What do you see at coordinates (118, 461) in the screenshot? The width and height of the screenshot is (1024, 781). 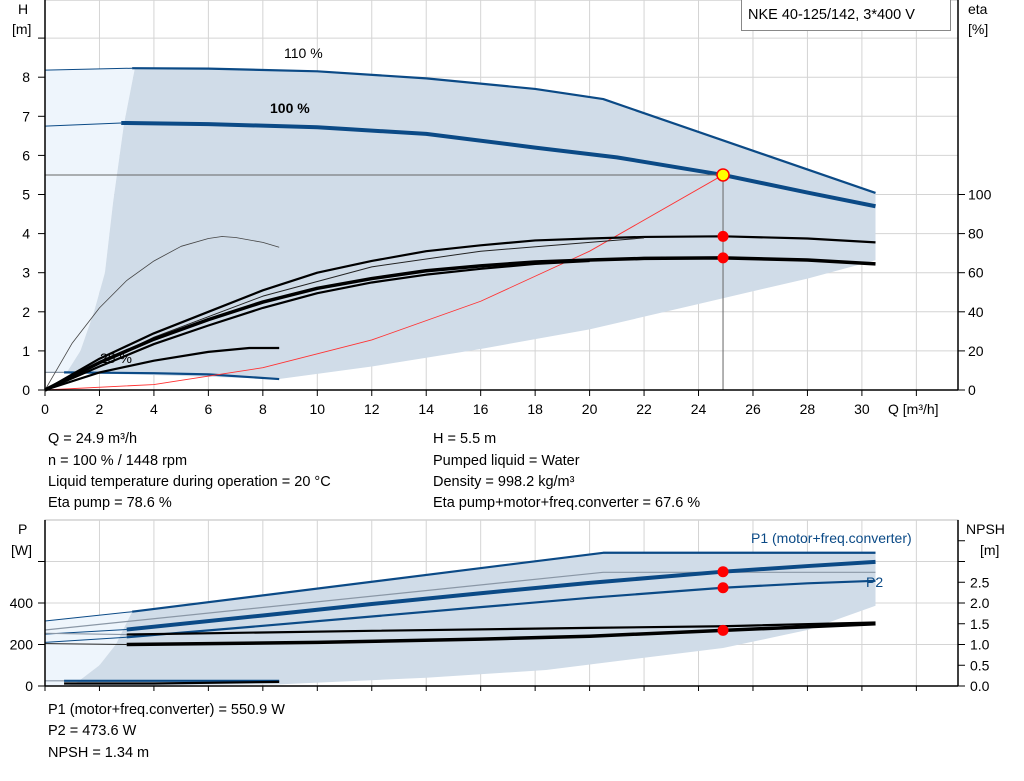 I see `result-n: n = 100 % / 1448 rpm` at bounding box center [118, 461].